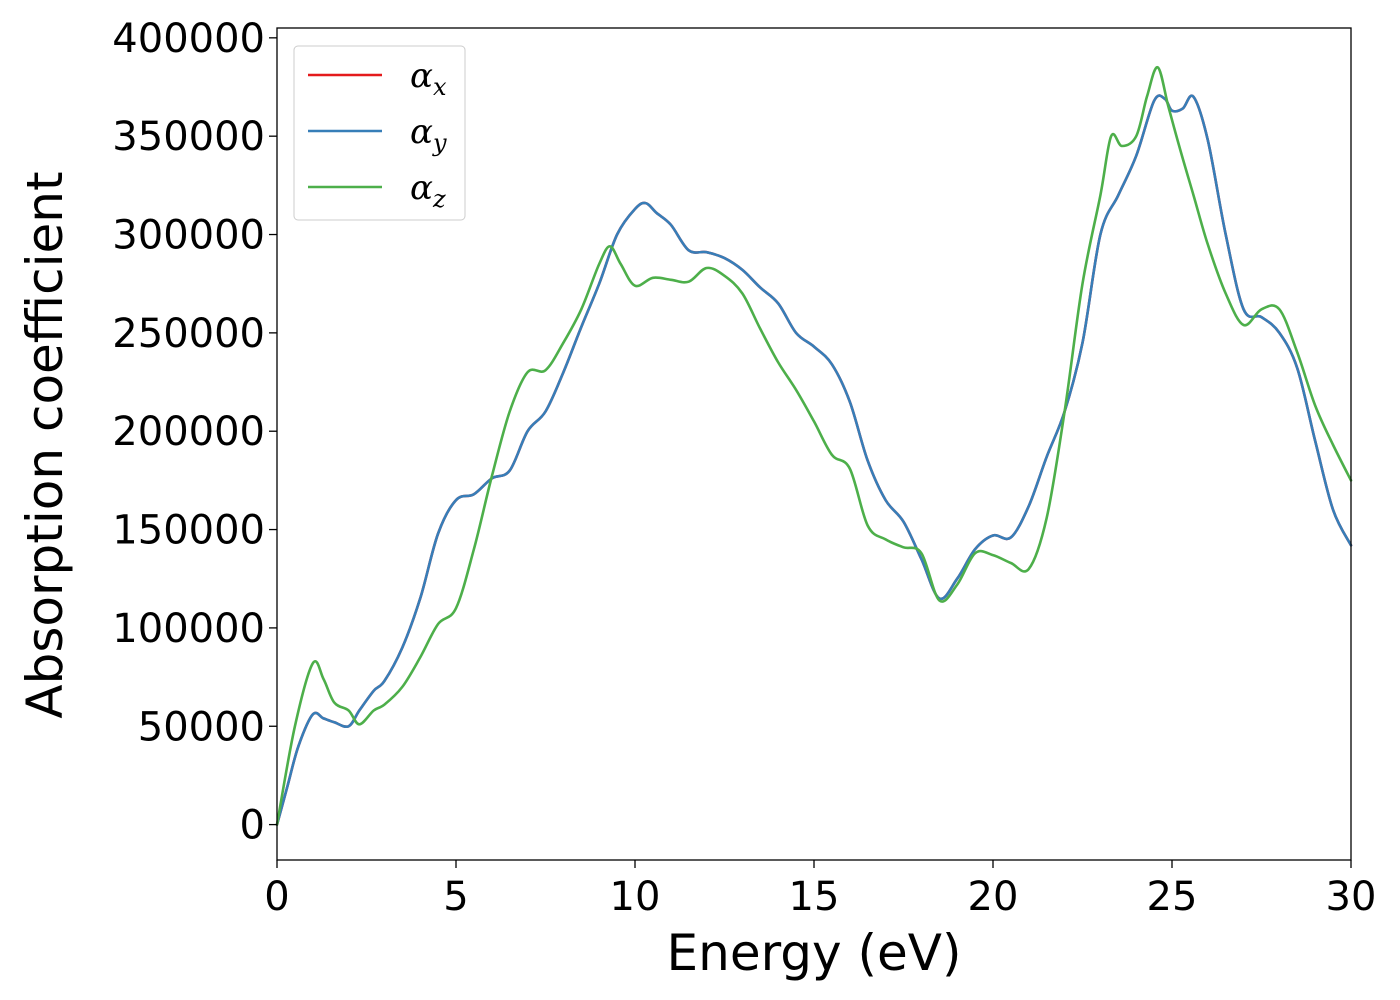 This screenshot has width=1400, height=1000. I want to click on y-tick-label: 50000, so click(201, 727).